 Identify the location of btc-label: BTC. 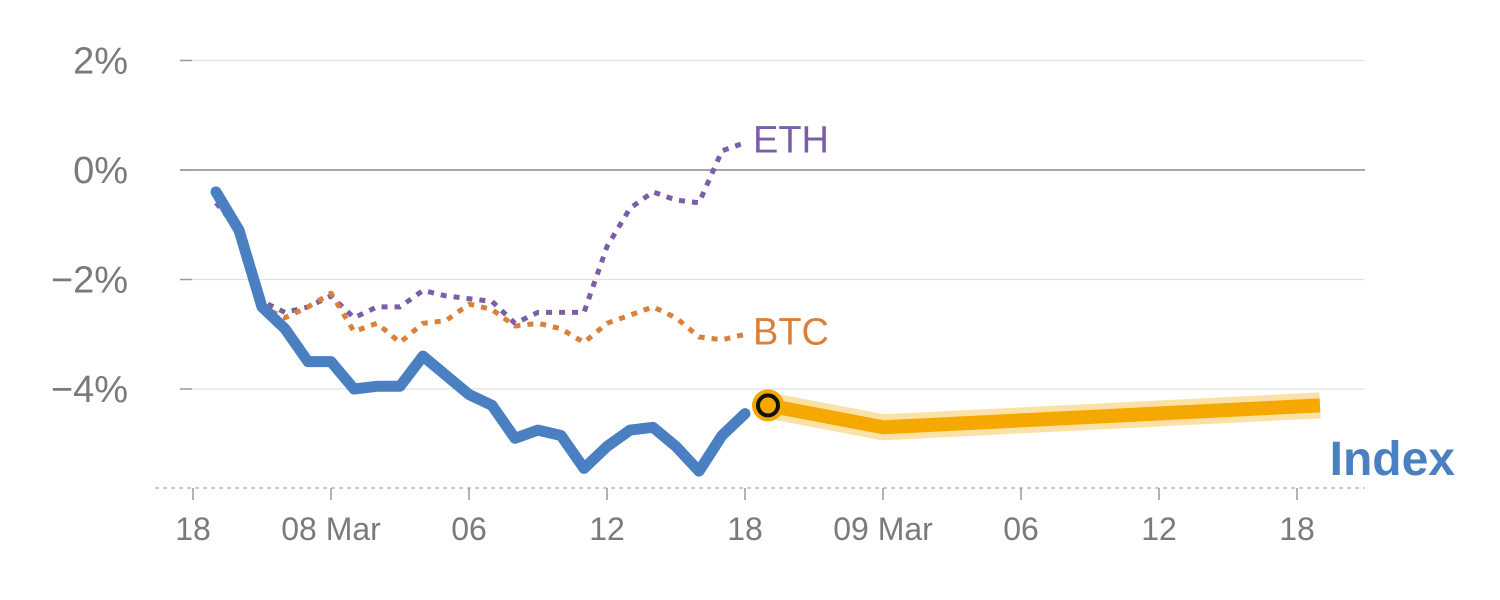
(791, 332).